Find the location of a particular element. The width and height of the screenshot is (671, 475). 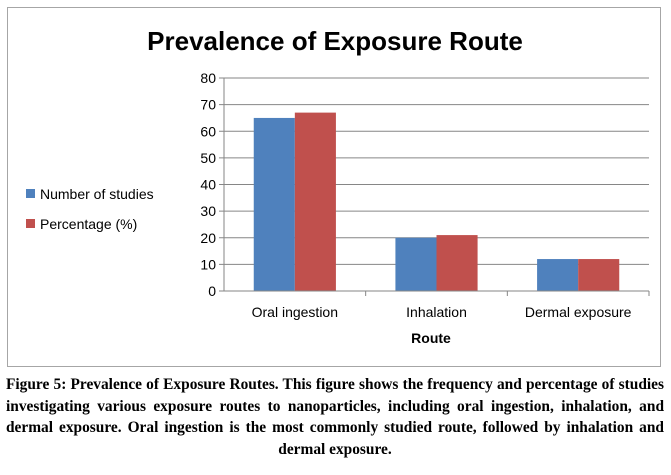

y-tick-label: 20 is located at coordinates (208, 238).